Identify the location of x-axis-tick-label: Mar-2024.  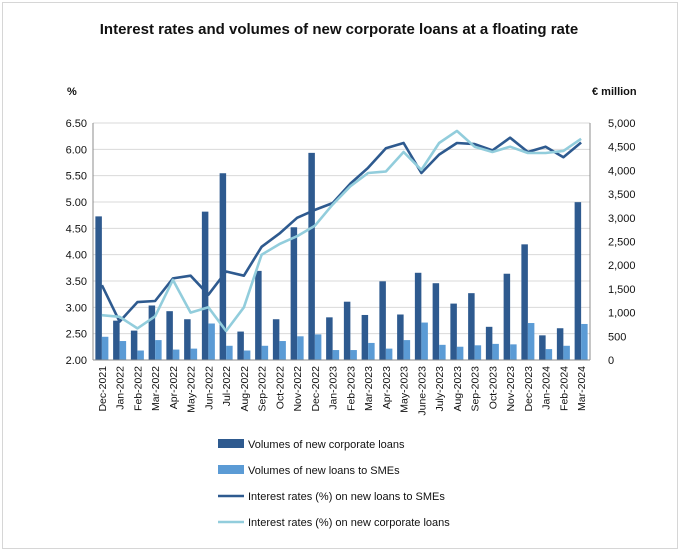
(582, 388).